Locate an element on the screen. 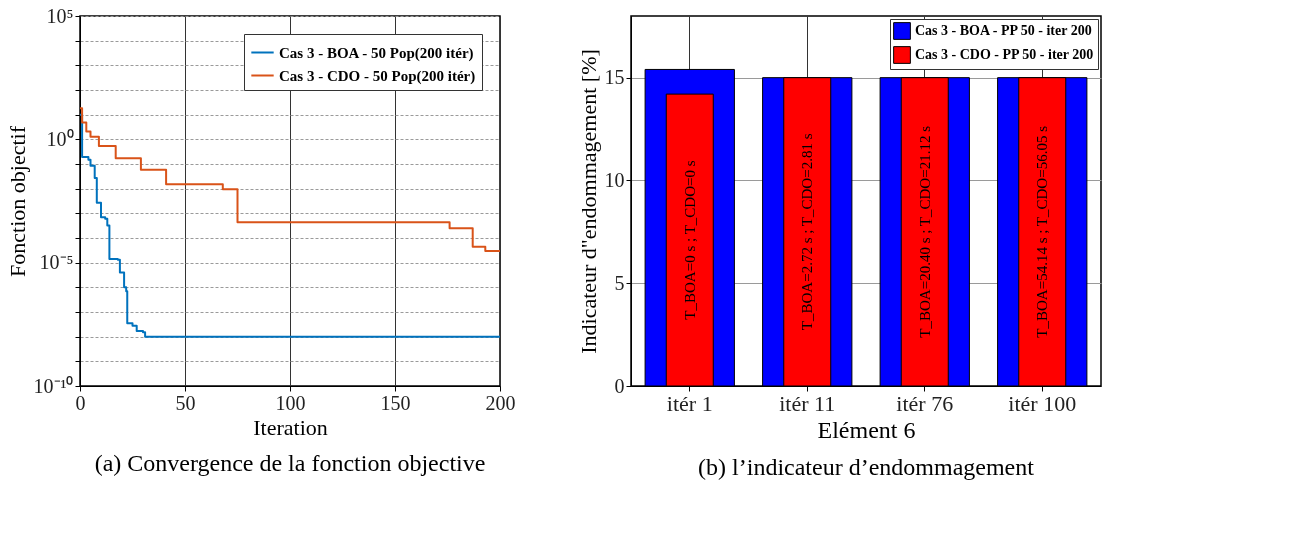 The height and width of the screenshot is (560, 1309). legend-label: Cas 3 - BOA - 50 Pop(200 itér) is located at coordinates (376, 53).